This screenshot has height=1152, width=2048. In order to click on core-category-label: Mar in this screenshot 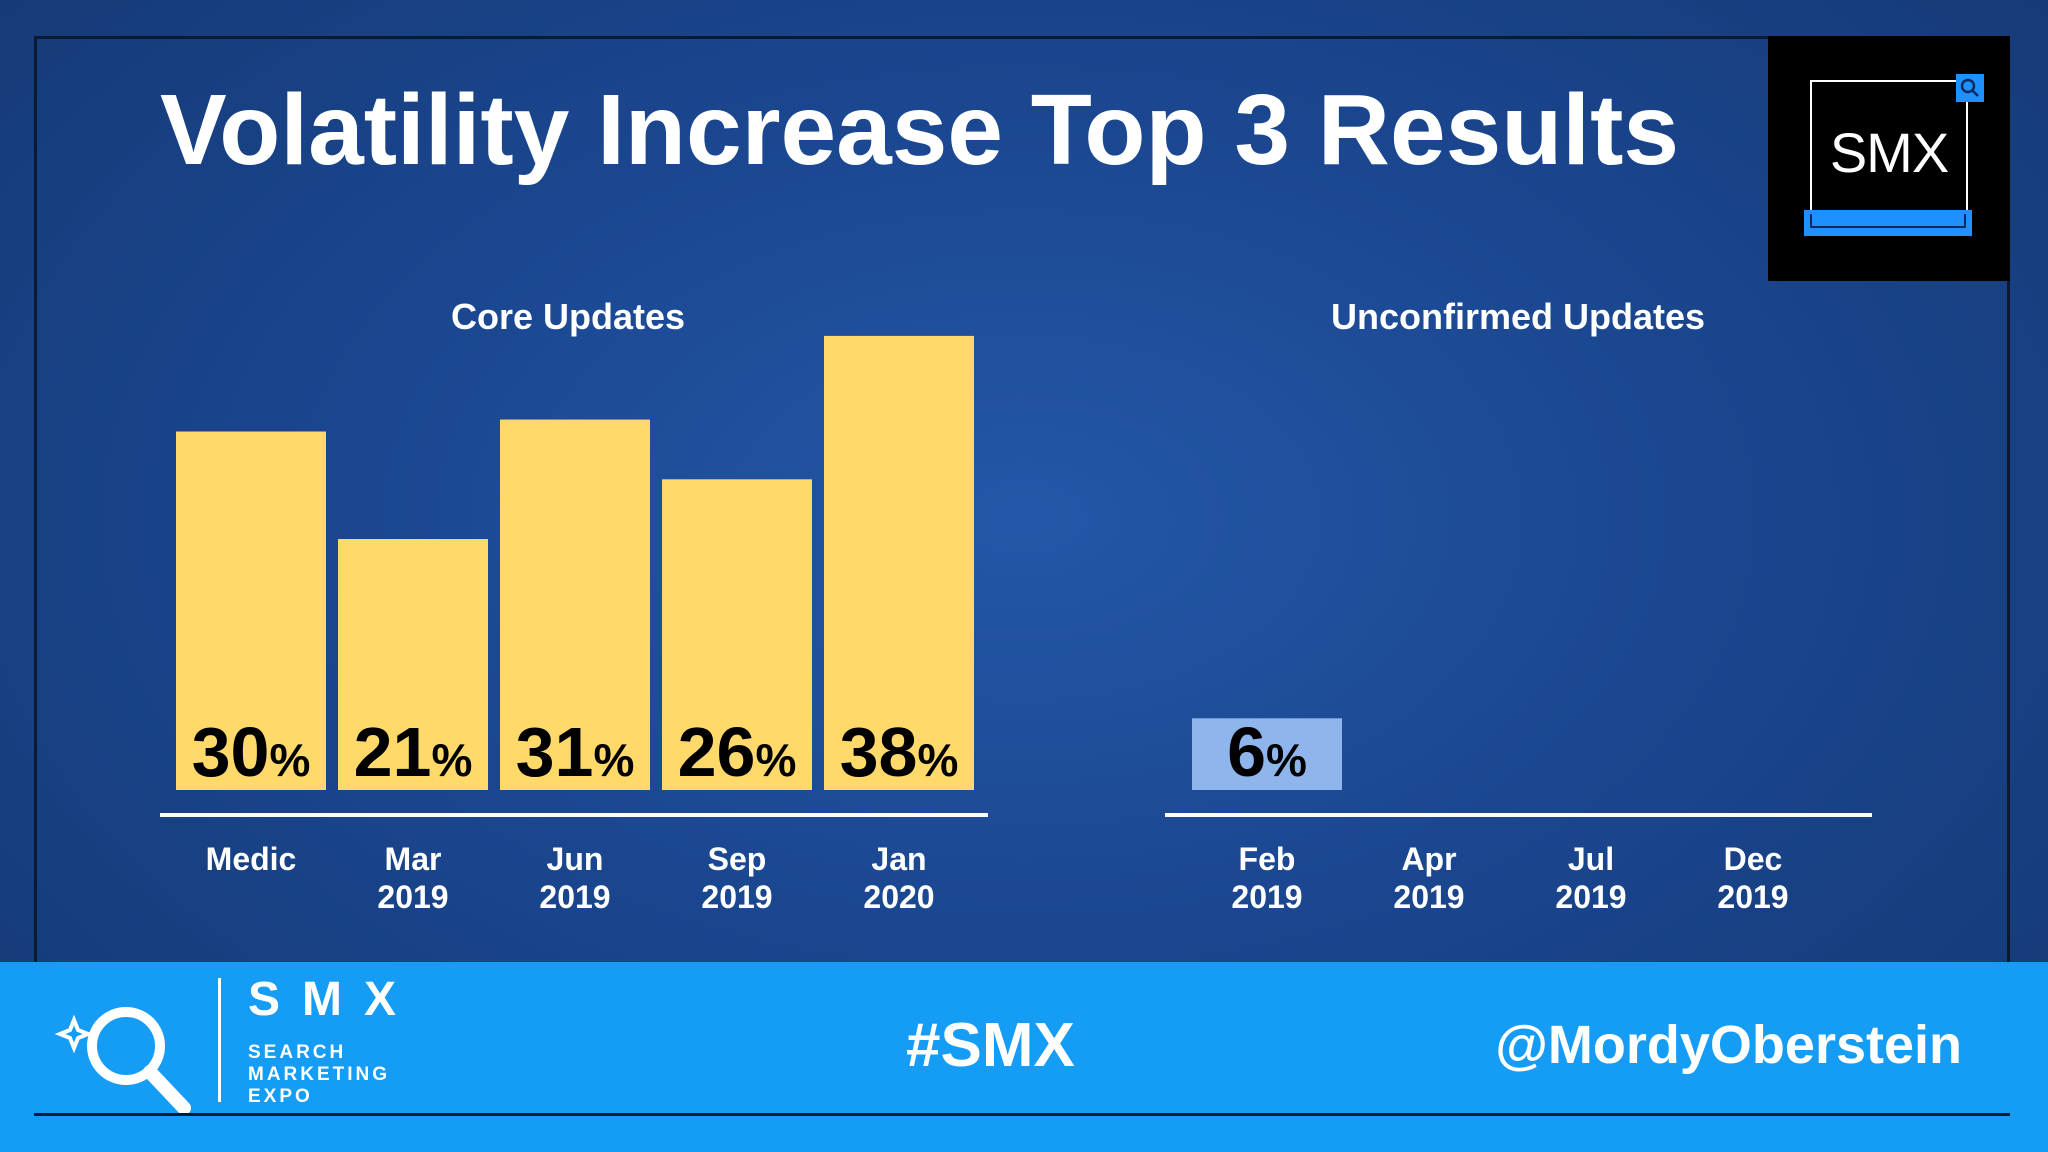, I will do `click(413, 859)`.